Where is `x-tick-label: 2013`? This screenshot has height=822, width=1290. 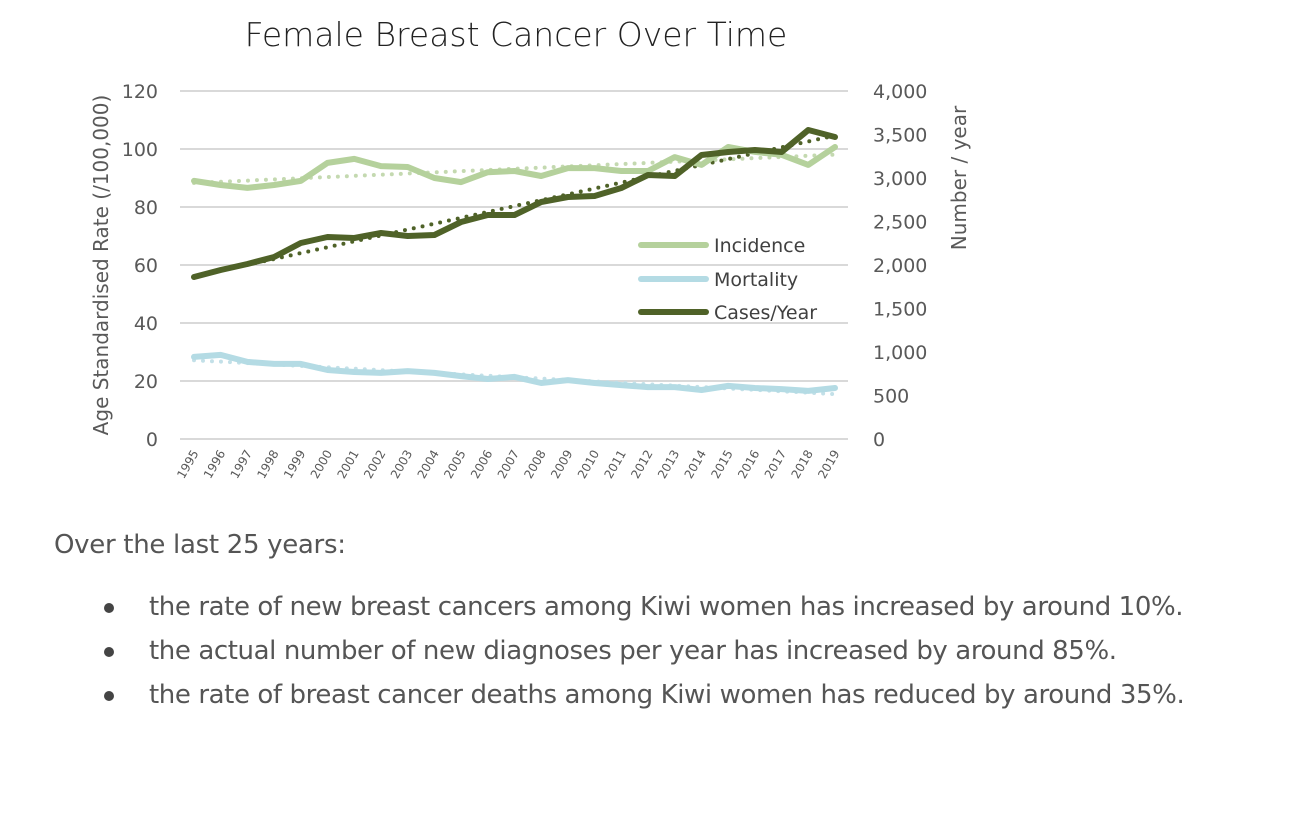
x-tick-label: 2013 is located at coordinates (668, 464).